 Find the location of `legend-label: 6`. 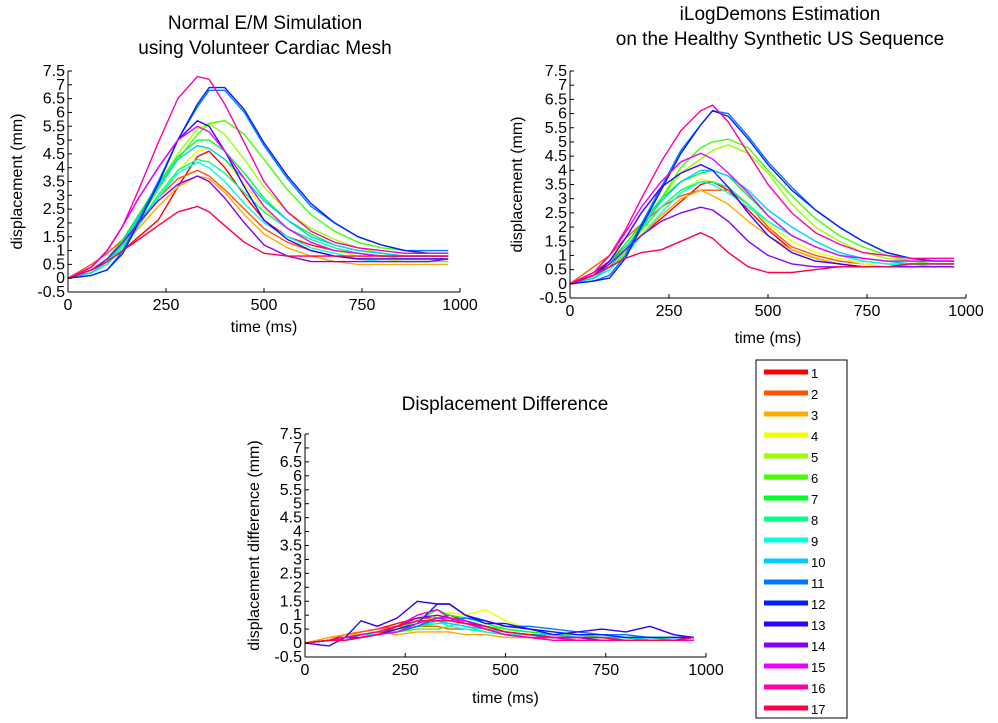

legend-label: 6 is located at coordinates (814, 478).